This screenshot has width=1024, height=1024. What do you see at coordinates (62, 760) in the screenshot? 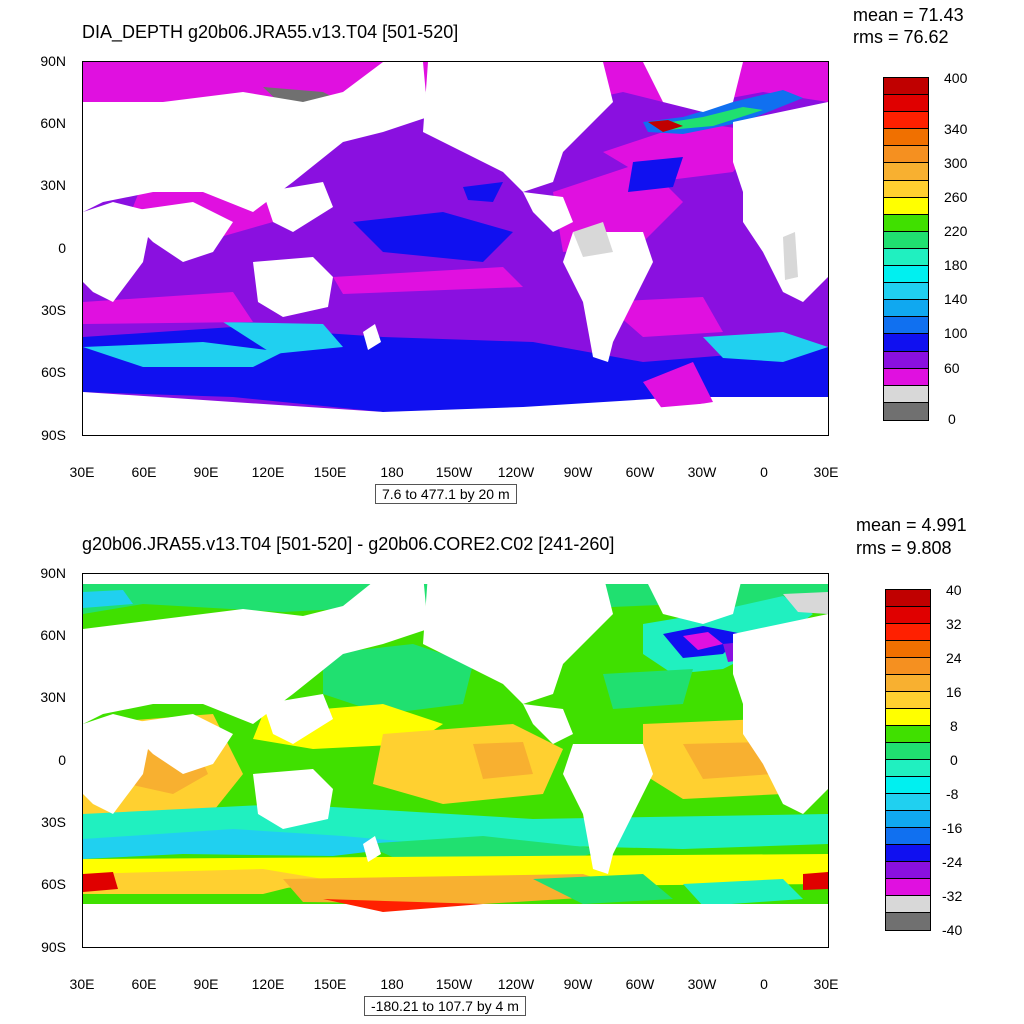
I see `panel2-lat-label: 0` at bounding box center [62, 760].